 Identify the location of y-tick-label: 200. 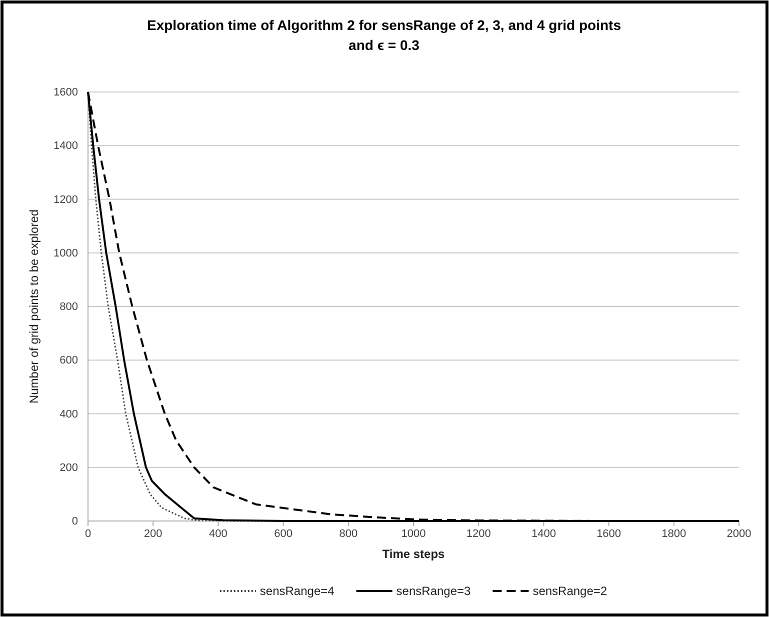
(69, 468).